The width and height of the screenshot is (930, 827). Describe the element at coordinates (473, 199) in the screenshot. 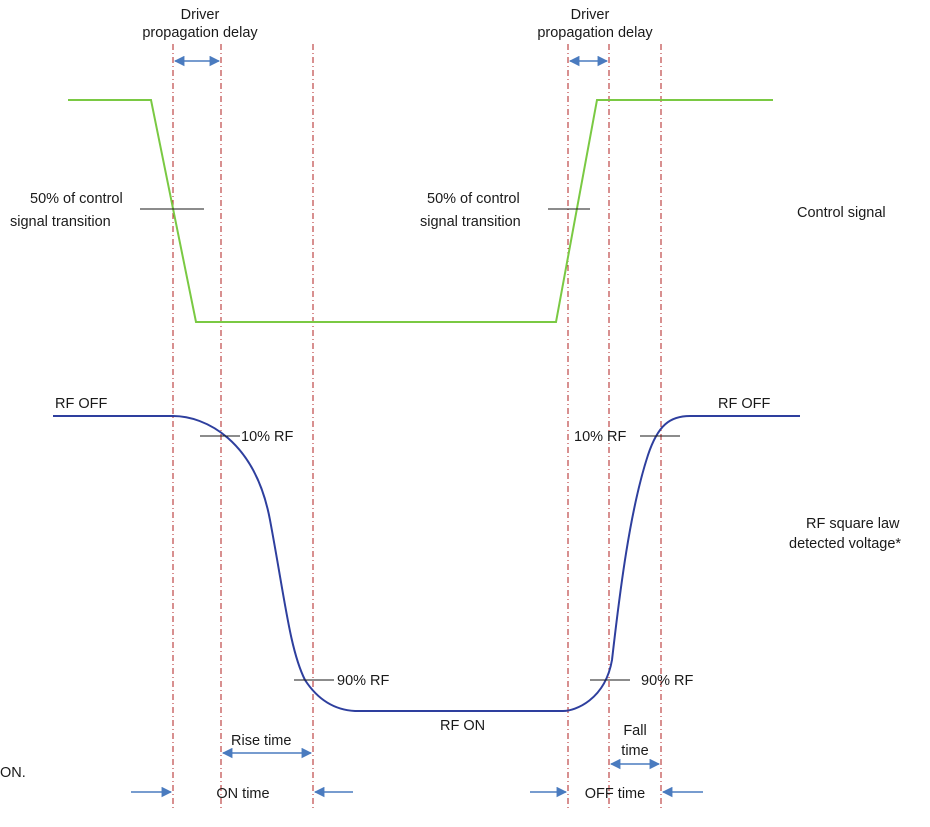

I see `ctrl50-right-label-line1: 50% of control` at that location.